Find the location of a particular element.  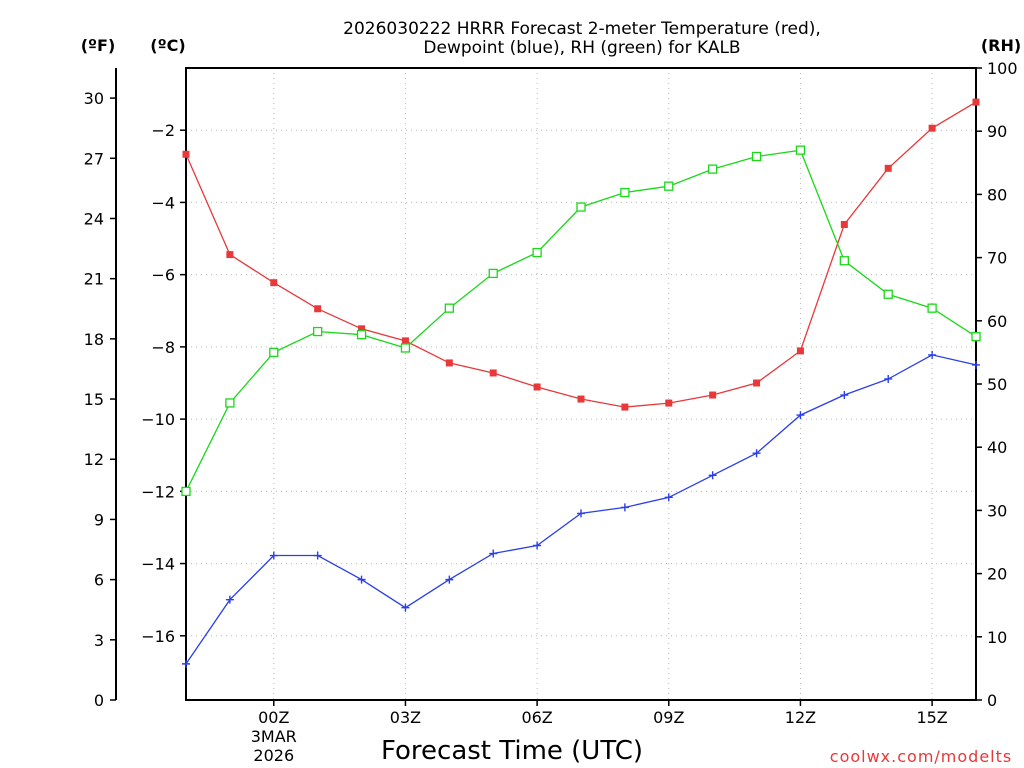

rh-tick-label: 50 is located at coordinates (997, 384).